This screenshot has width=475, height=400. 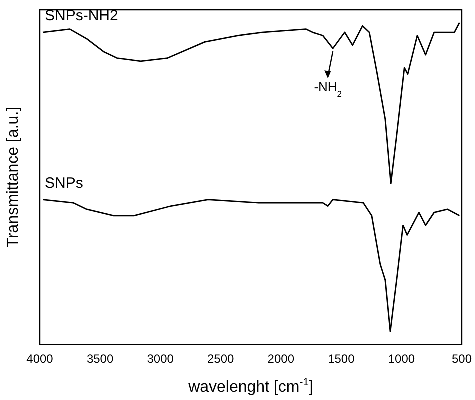 What do you see at coordinates (462, 359) in the screenshot?
I see `x-tick-label: 500` at bounding box center [462, 359].